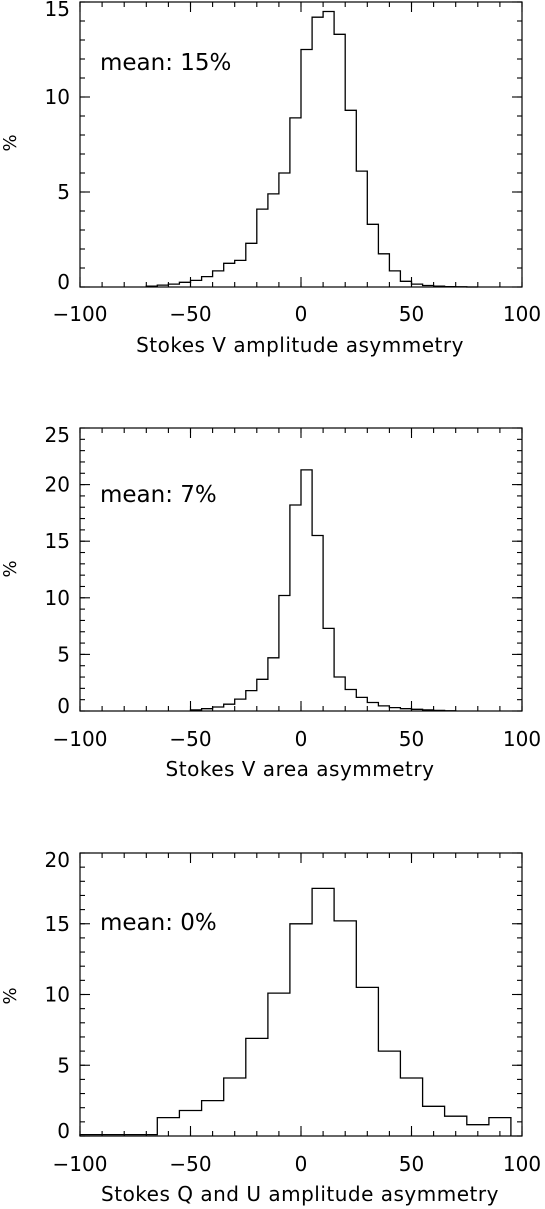  I want to click on x-axis-label: Stokes V amplitude asymmetry, so click(300, 345).